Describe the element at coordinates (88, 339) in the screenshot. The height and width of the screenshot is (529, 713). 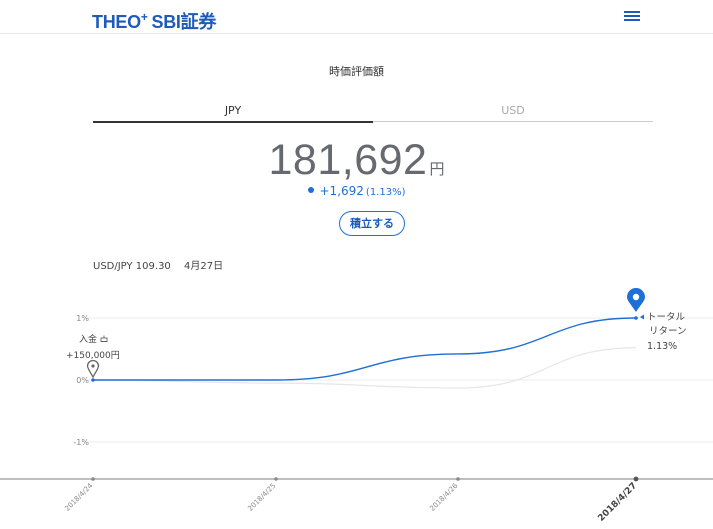
I see `deposit-label: 入金` at that location.